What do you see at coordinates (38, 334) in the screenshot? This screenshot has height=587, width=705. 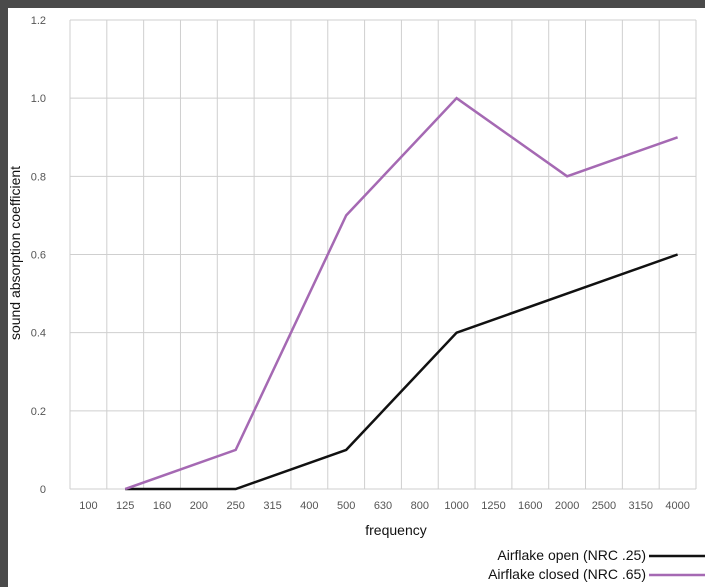 I see `y-tick-label: 0.4` at bounding box center [38, 334].